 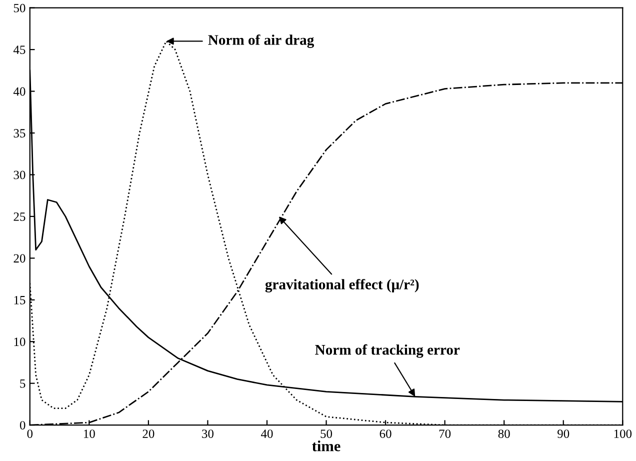 I want to click on y-tick-label: 20, so click(x=20, y=258).